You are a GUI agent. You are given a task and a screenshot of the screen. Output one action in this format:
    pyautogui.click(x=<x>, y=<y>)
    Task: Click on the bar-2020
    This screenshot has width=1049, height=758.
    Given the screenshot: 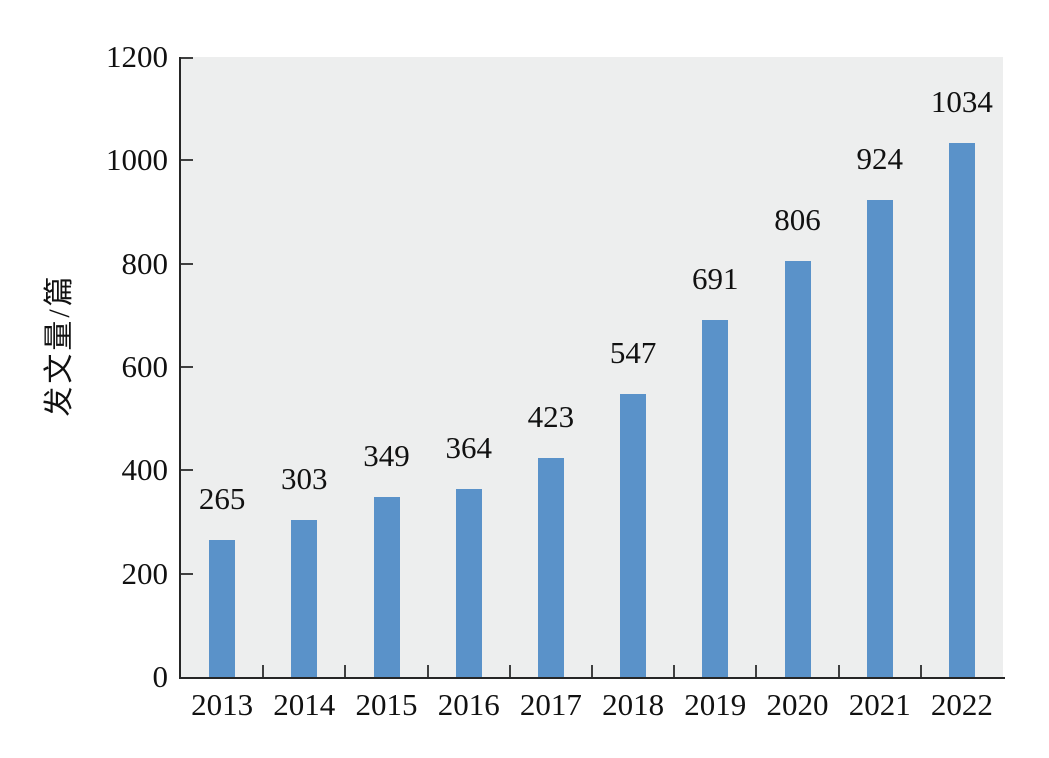 What is the action you would take?
    pyautogui.click(x=797, y=469)
    